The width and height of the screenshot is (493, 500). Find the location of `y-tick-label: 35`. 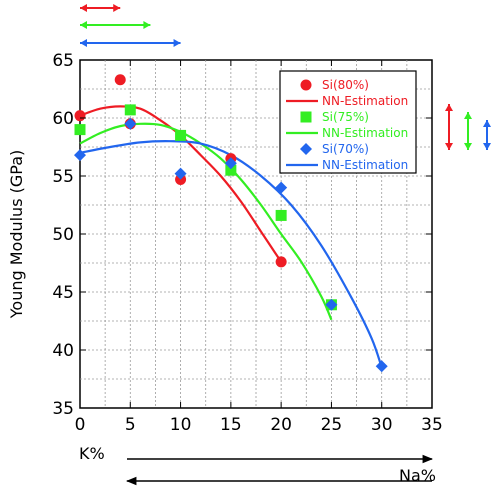

y-tick-label: 35 is located at coordinates (63, 409).